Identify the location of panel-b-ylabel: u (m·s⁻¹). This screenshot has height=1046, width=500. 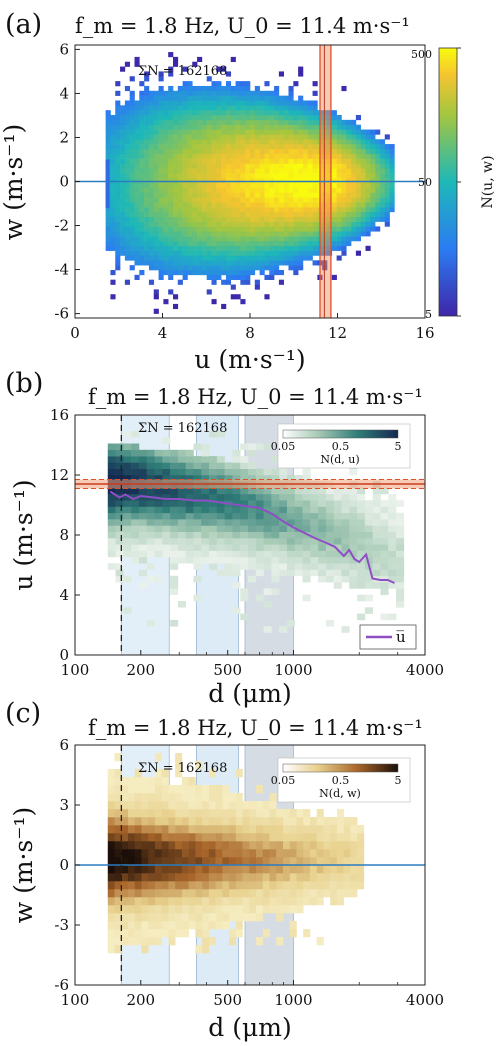
(23, 534).